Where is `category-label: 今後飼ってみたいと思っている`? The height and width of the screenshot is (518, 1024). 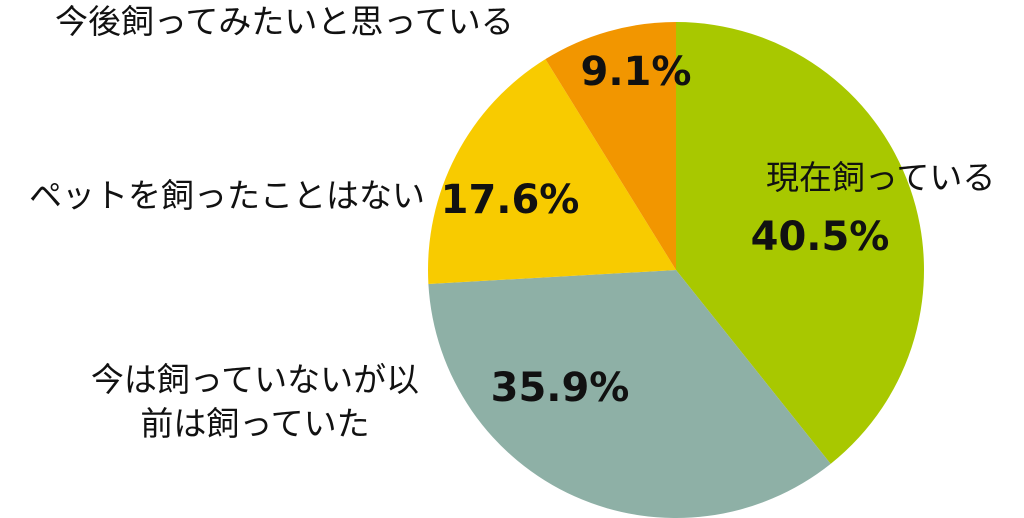
category-label: 今後飼ってみたいと思っている is located at coordinates (284, 21).